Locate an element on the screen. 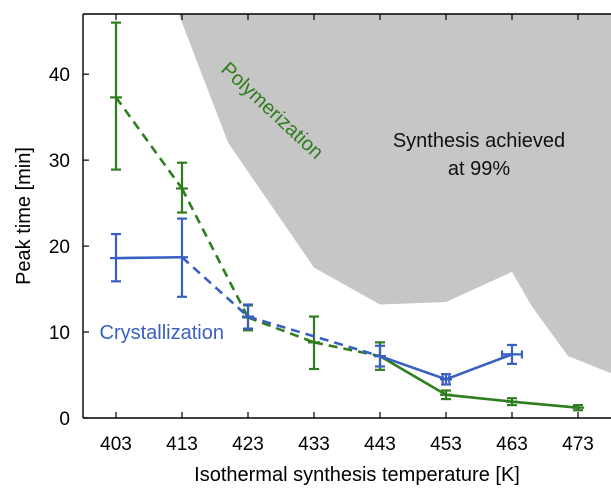  x-tick-label: 423 is located at coordinates (248, 444).